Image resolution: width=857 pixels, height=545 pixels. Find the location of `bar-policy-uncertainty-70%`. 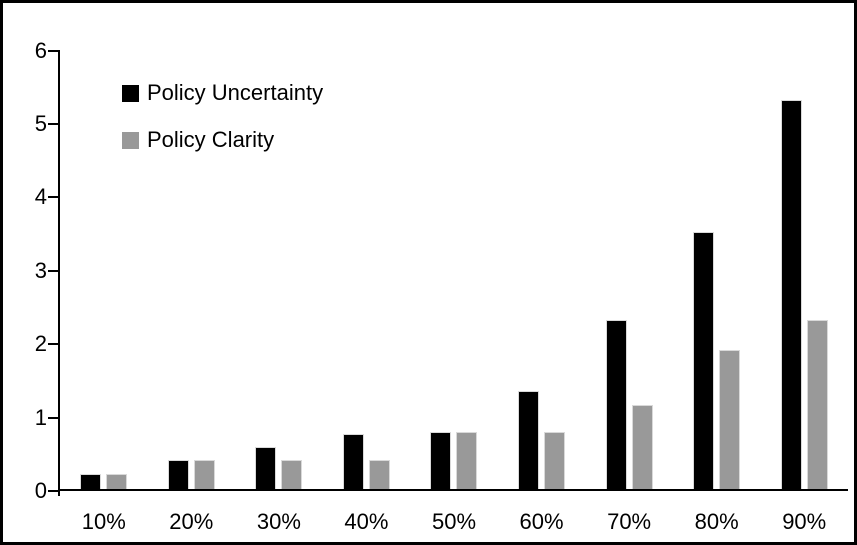

bar-policy-uncertainty-70% is located at coordinates (616, 404).